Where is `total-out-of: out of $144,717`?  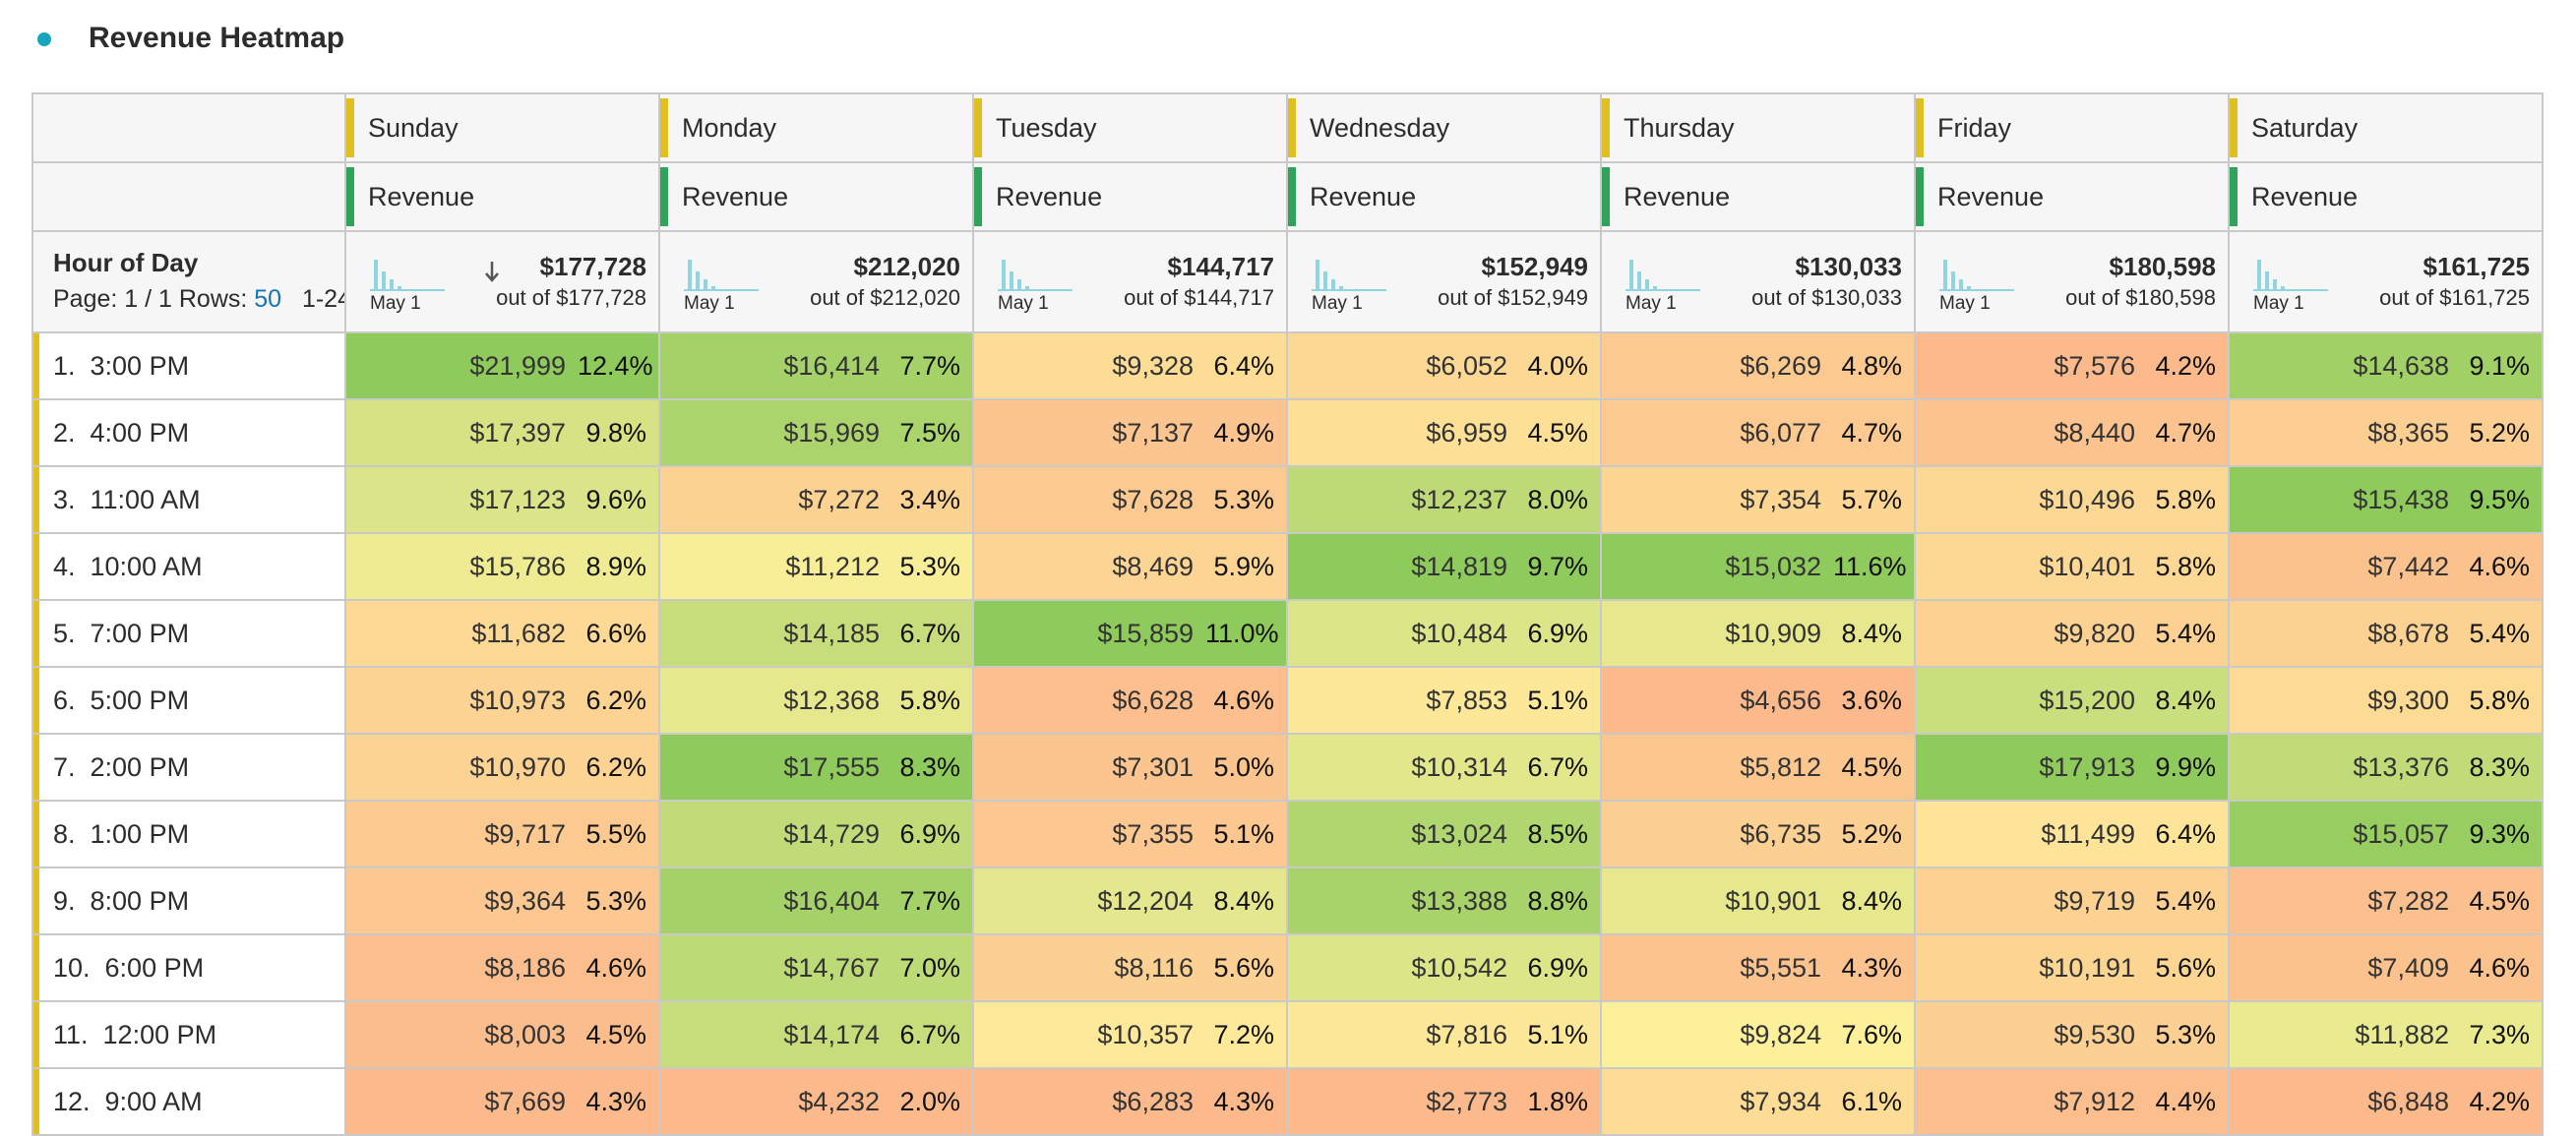 total-out-of: out of $144,717 is located at coordinates (1199, 297).